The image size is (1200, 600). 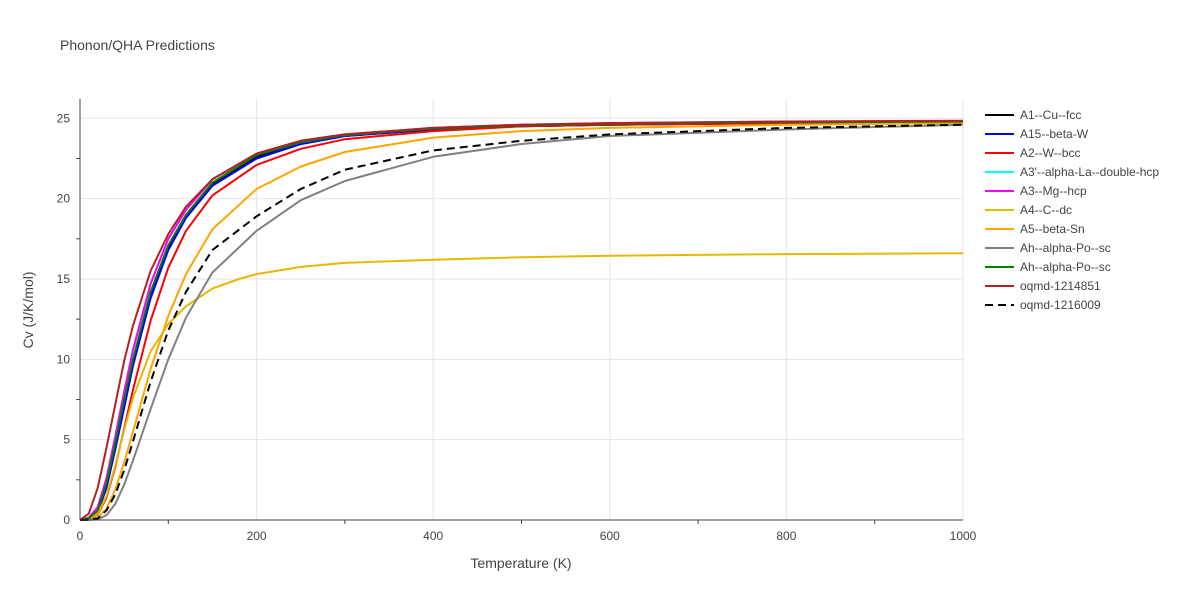 I want to click on legend-item: A3'--alpha-La--double-hcp, so click(x=1072, y=172).